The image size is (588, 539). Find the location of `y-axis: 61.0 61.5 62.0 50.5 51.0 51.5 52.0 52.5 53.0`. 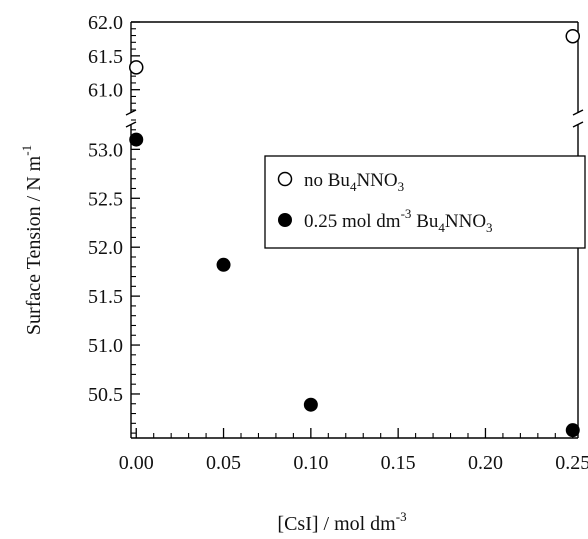

y-axis: 61.0 61.5 62.0 50.5 51.0 51.5 52.0 52.5 53.0 is located at coordinates (114, 223).